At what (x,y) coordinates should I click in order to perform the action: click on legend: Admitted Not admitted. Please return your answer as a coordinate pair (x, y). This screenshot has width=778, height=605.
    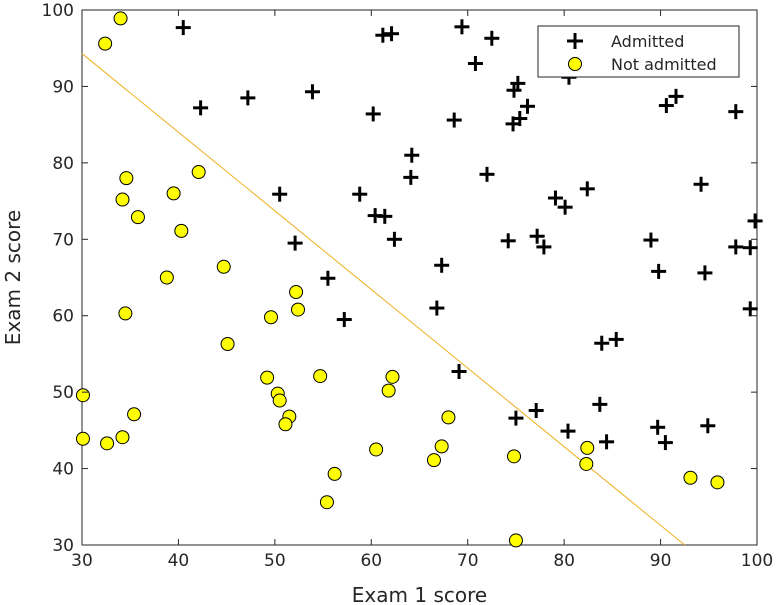
    Looking at the image, I should click on (638, 51).